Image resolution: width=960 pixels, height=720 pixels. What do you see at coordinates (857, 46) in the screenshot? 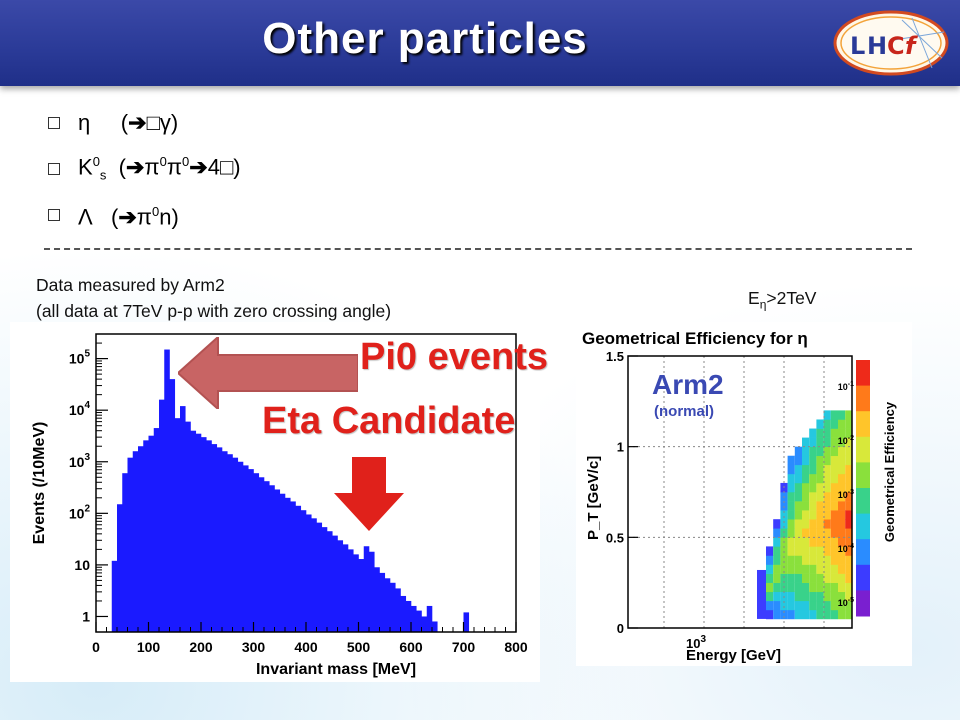
I see `svg-text: L` at bounding box center [857, 46].